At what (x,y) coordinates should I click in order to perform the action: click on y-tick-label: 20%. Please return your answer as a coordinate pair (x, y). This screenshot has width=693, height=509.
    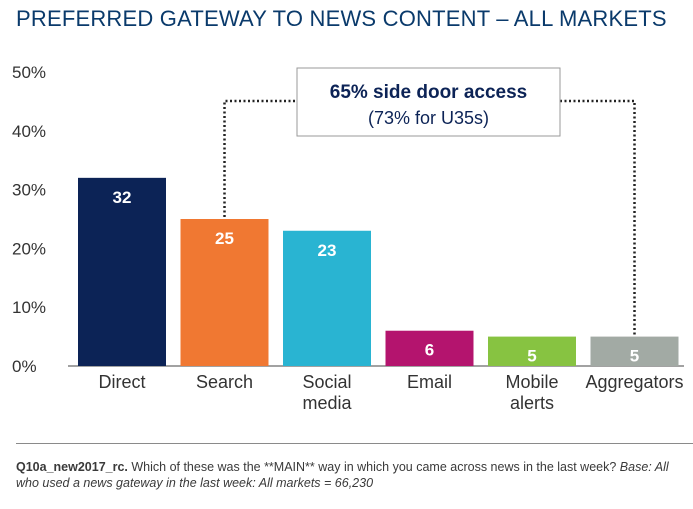
    Looking at the image, I should click on (29, 248).